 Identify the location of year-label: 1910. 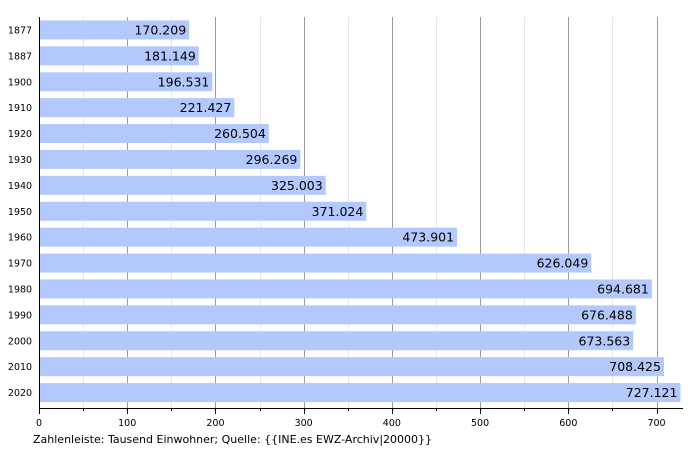
(20, 108).